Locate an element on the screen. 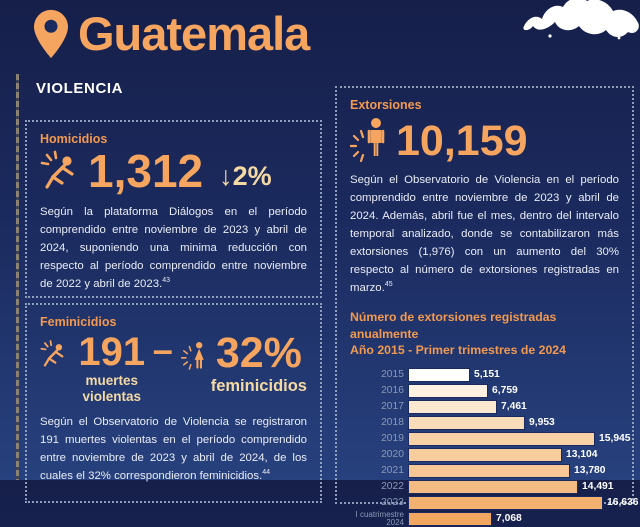  chart-row: 2016 6,759 is located at coordinates (484, 391).